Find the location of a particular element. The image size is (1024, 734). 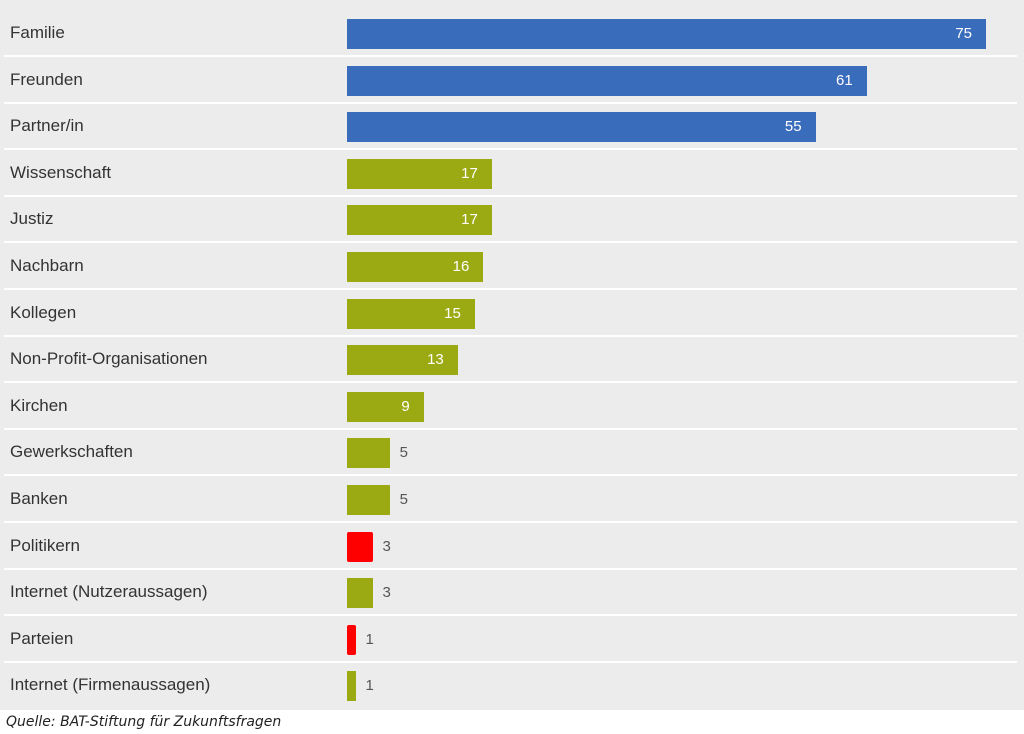

source-note: Quelle: BAT-Stiftung für Zukunftsfragen is located at coordinates (144, 722).